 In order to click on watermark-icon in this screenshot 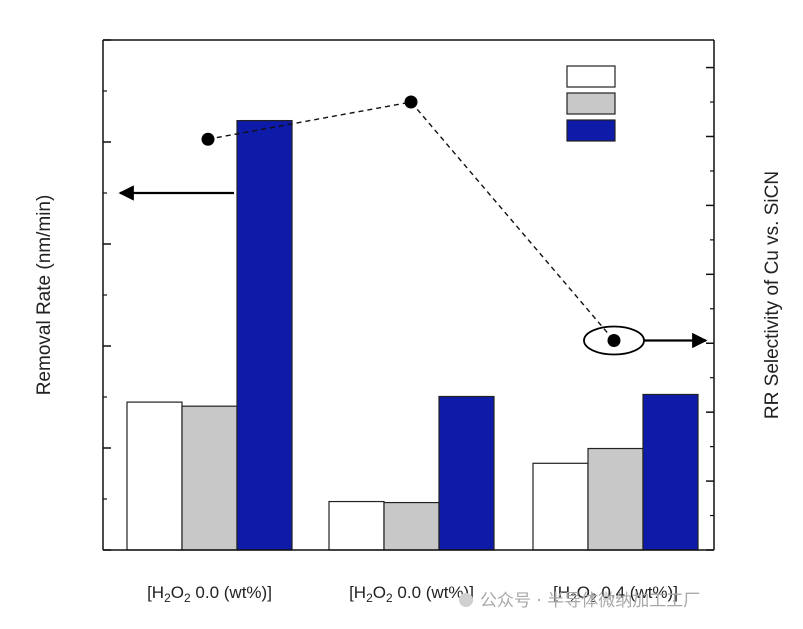, I will do `click(466, 600)`.